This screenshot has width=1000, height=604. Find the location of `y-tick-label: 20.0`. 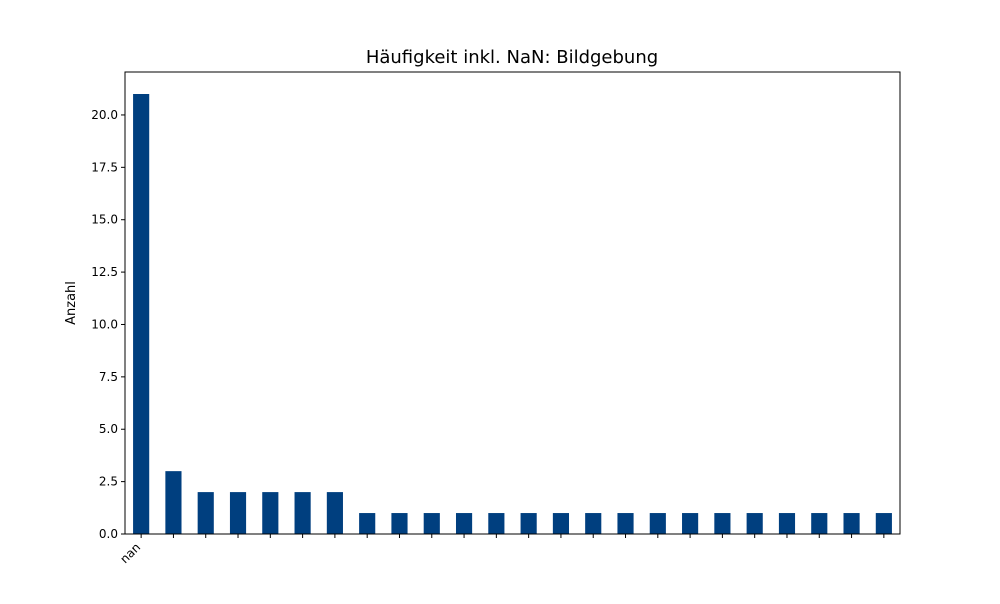

y-tick-label: 20.0 is located at coordinates (104, 115).